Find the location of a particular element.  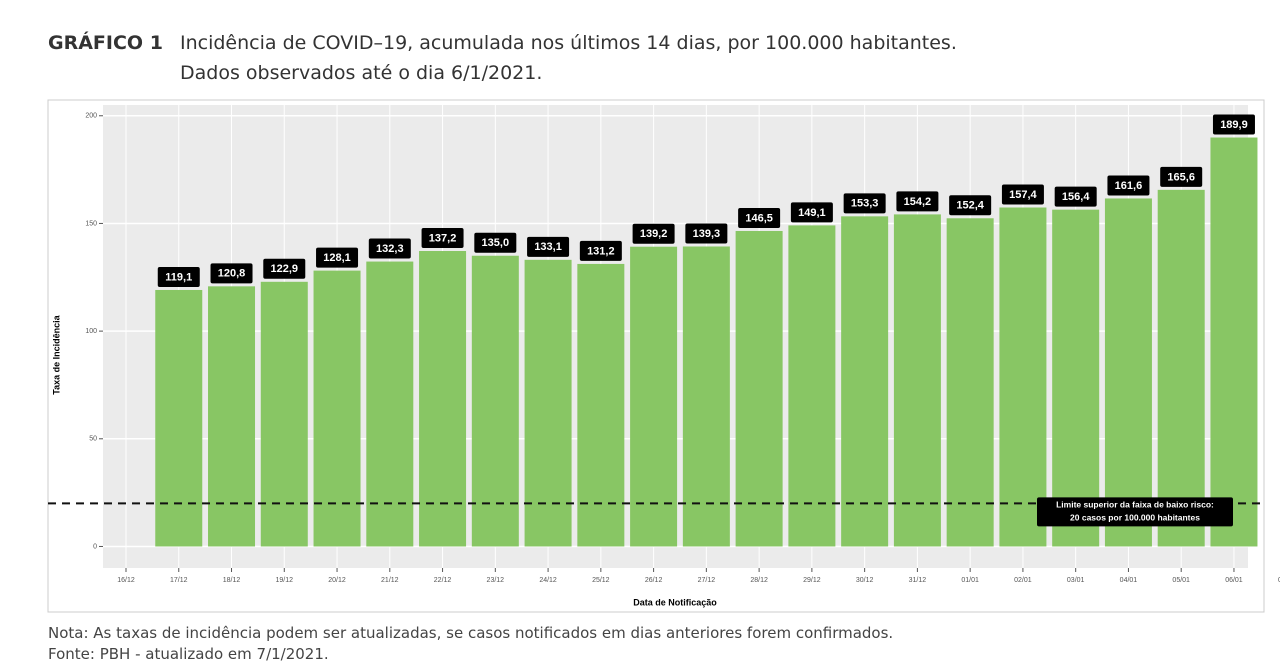

y-axis-title: Taxa de Incidência is located at coordinates (56, 354).